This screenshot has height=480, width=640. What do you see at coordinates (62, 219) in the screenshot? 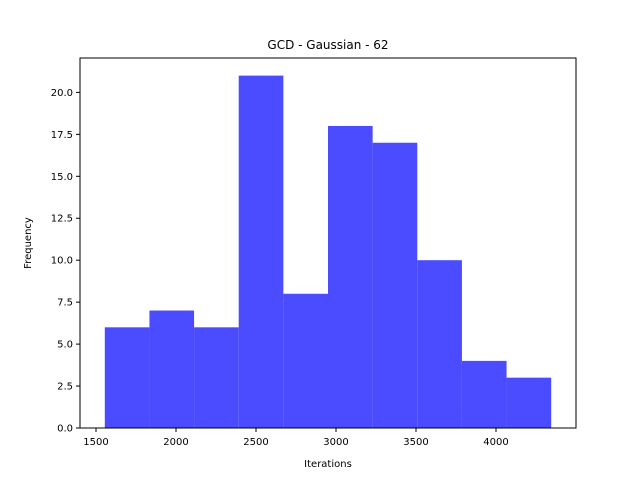
I see `y-tick-label: 12.5` at bounding box center [62, 219].